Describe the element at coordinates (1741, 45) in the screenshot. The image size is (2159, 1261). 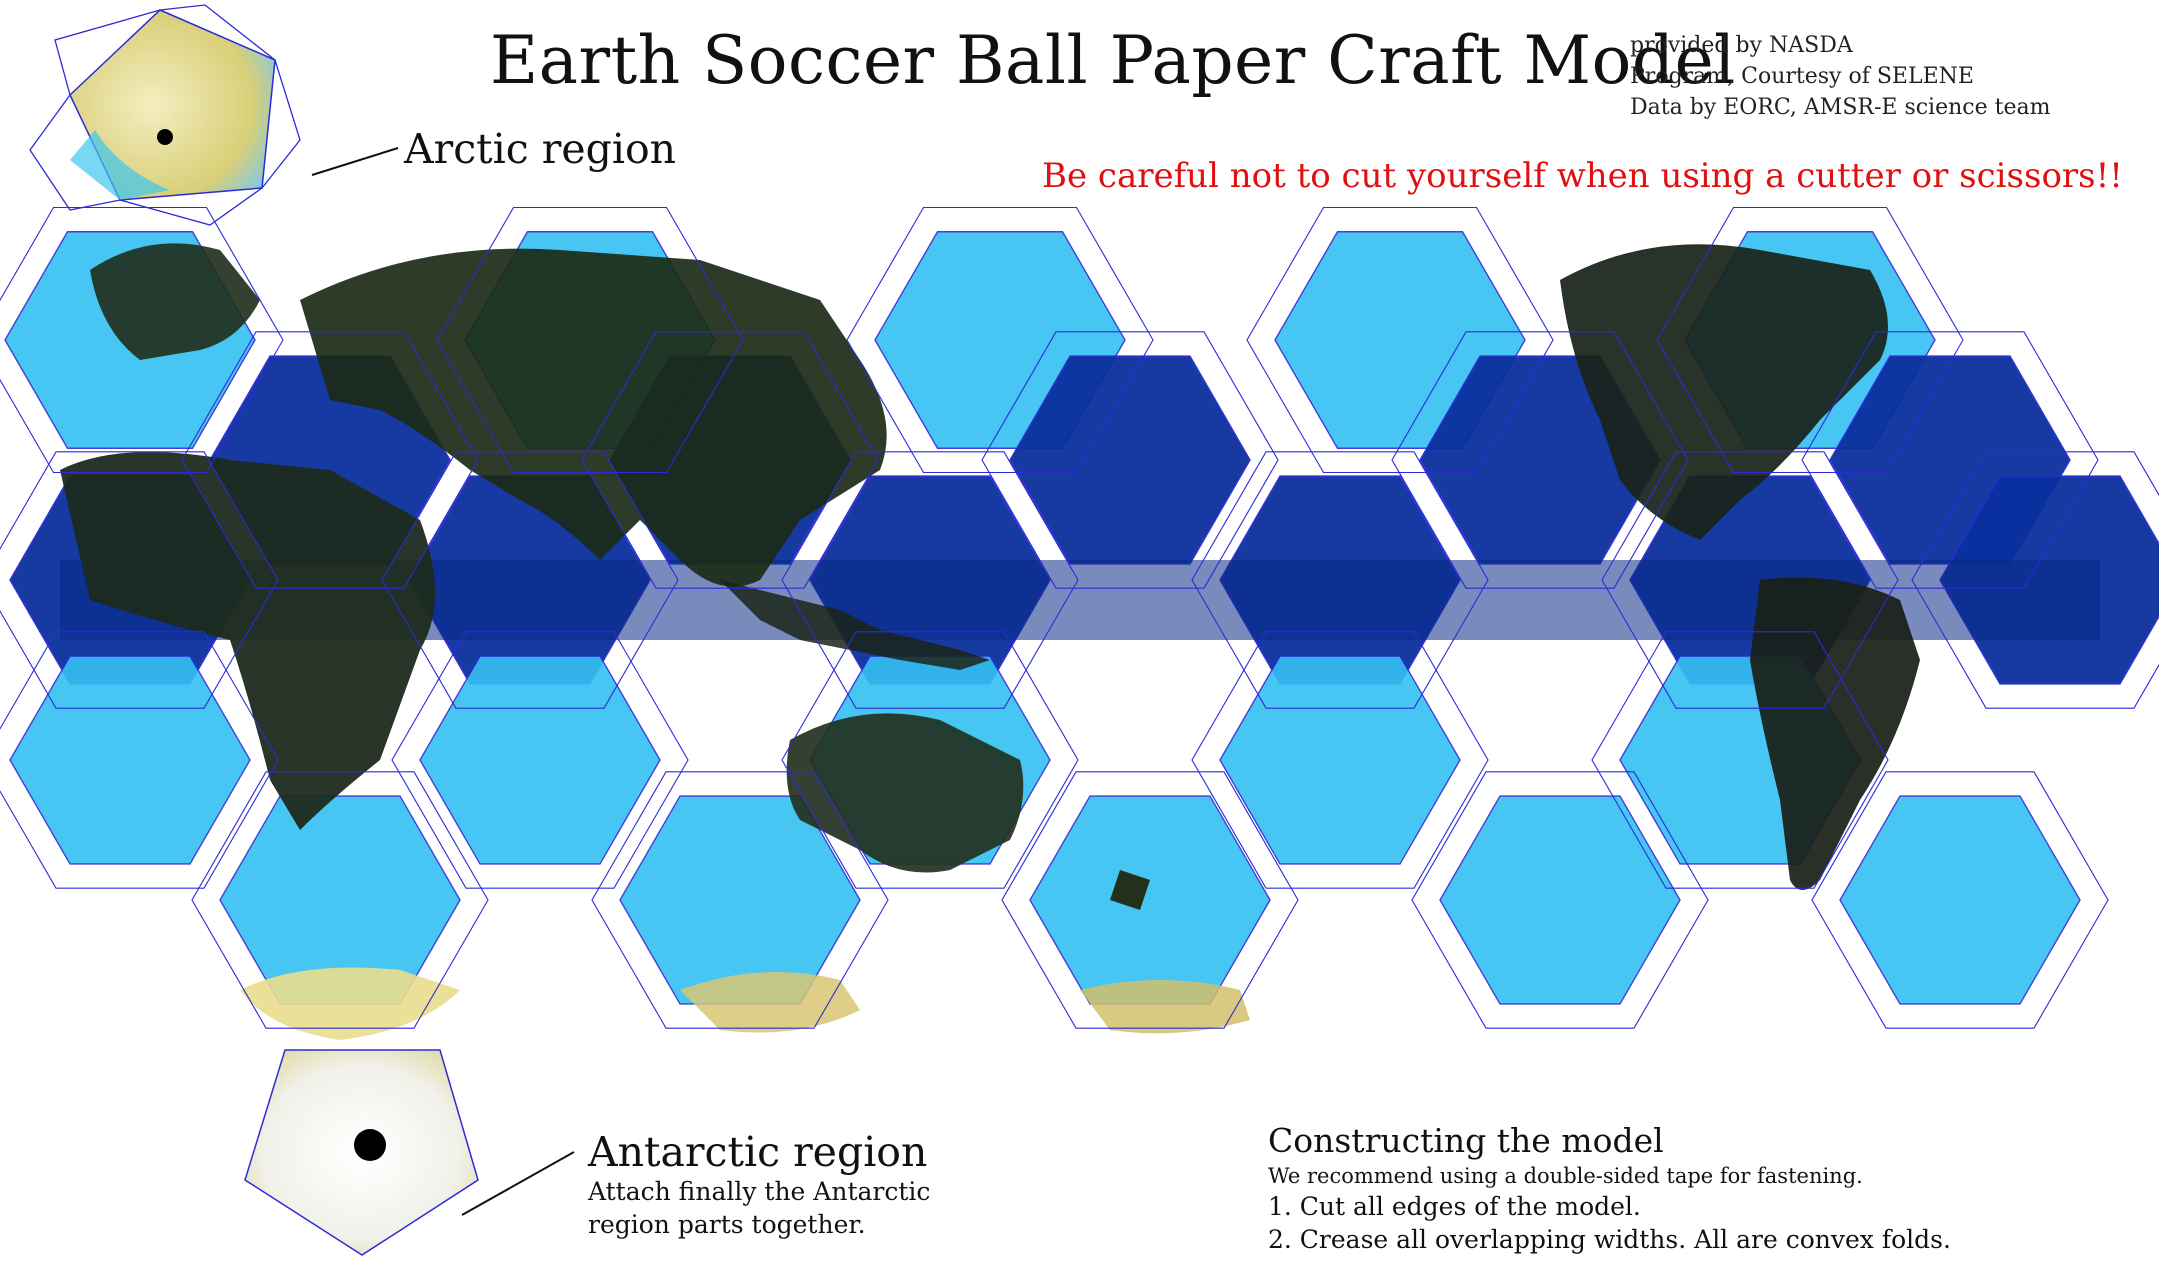
I see `credit-line: provided by NASDA` at that location.